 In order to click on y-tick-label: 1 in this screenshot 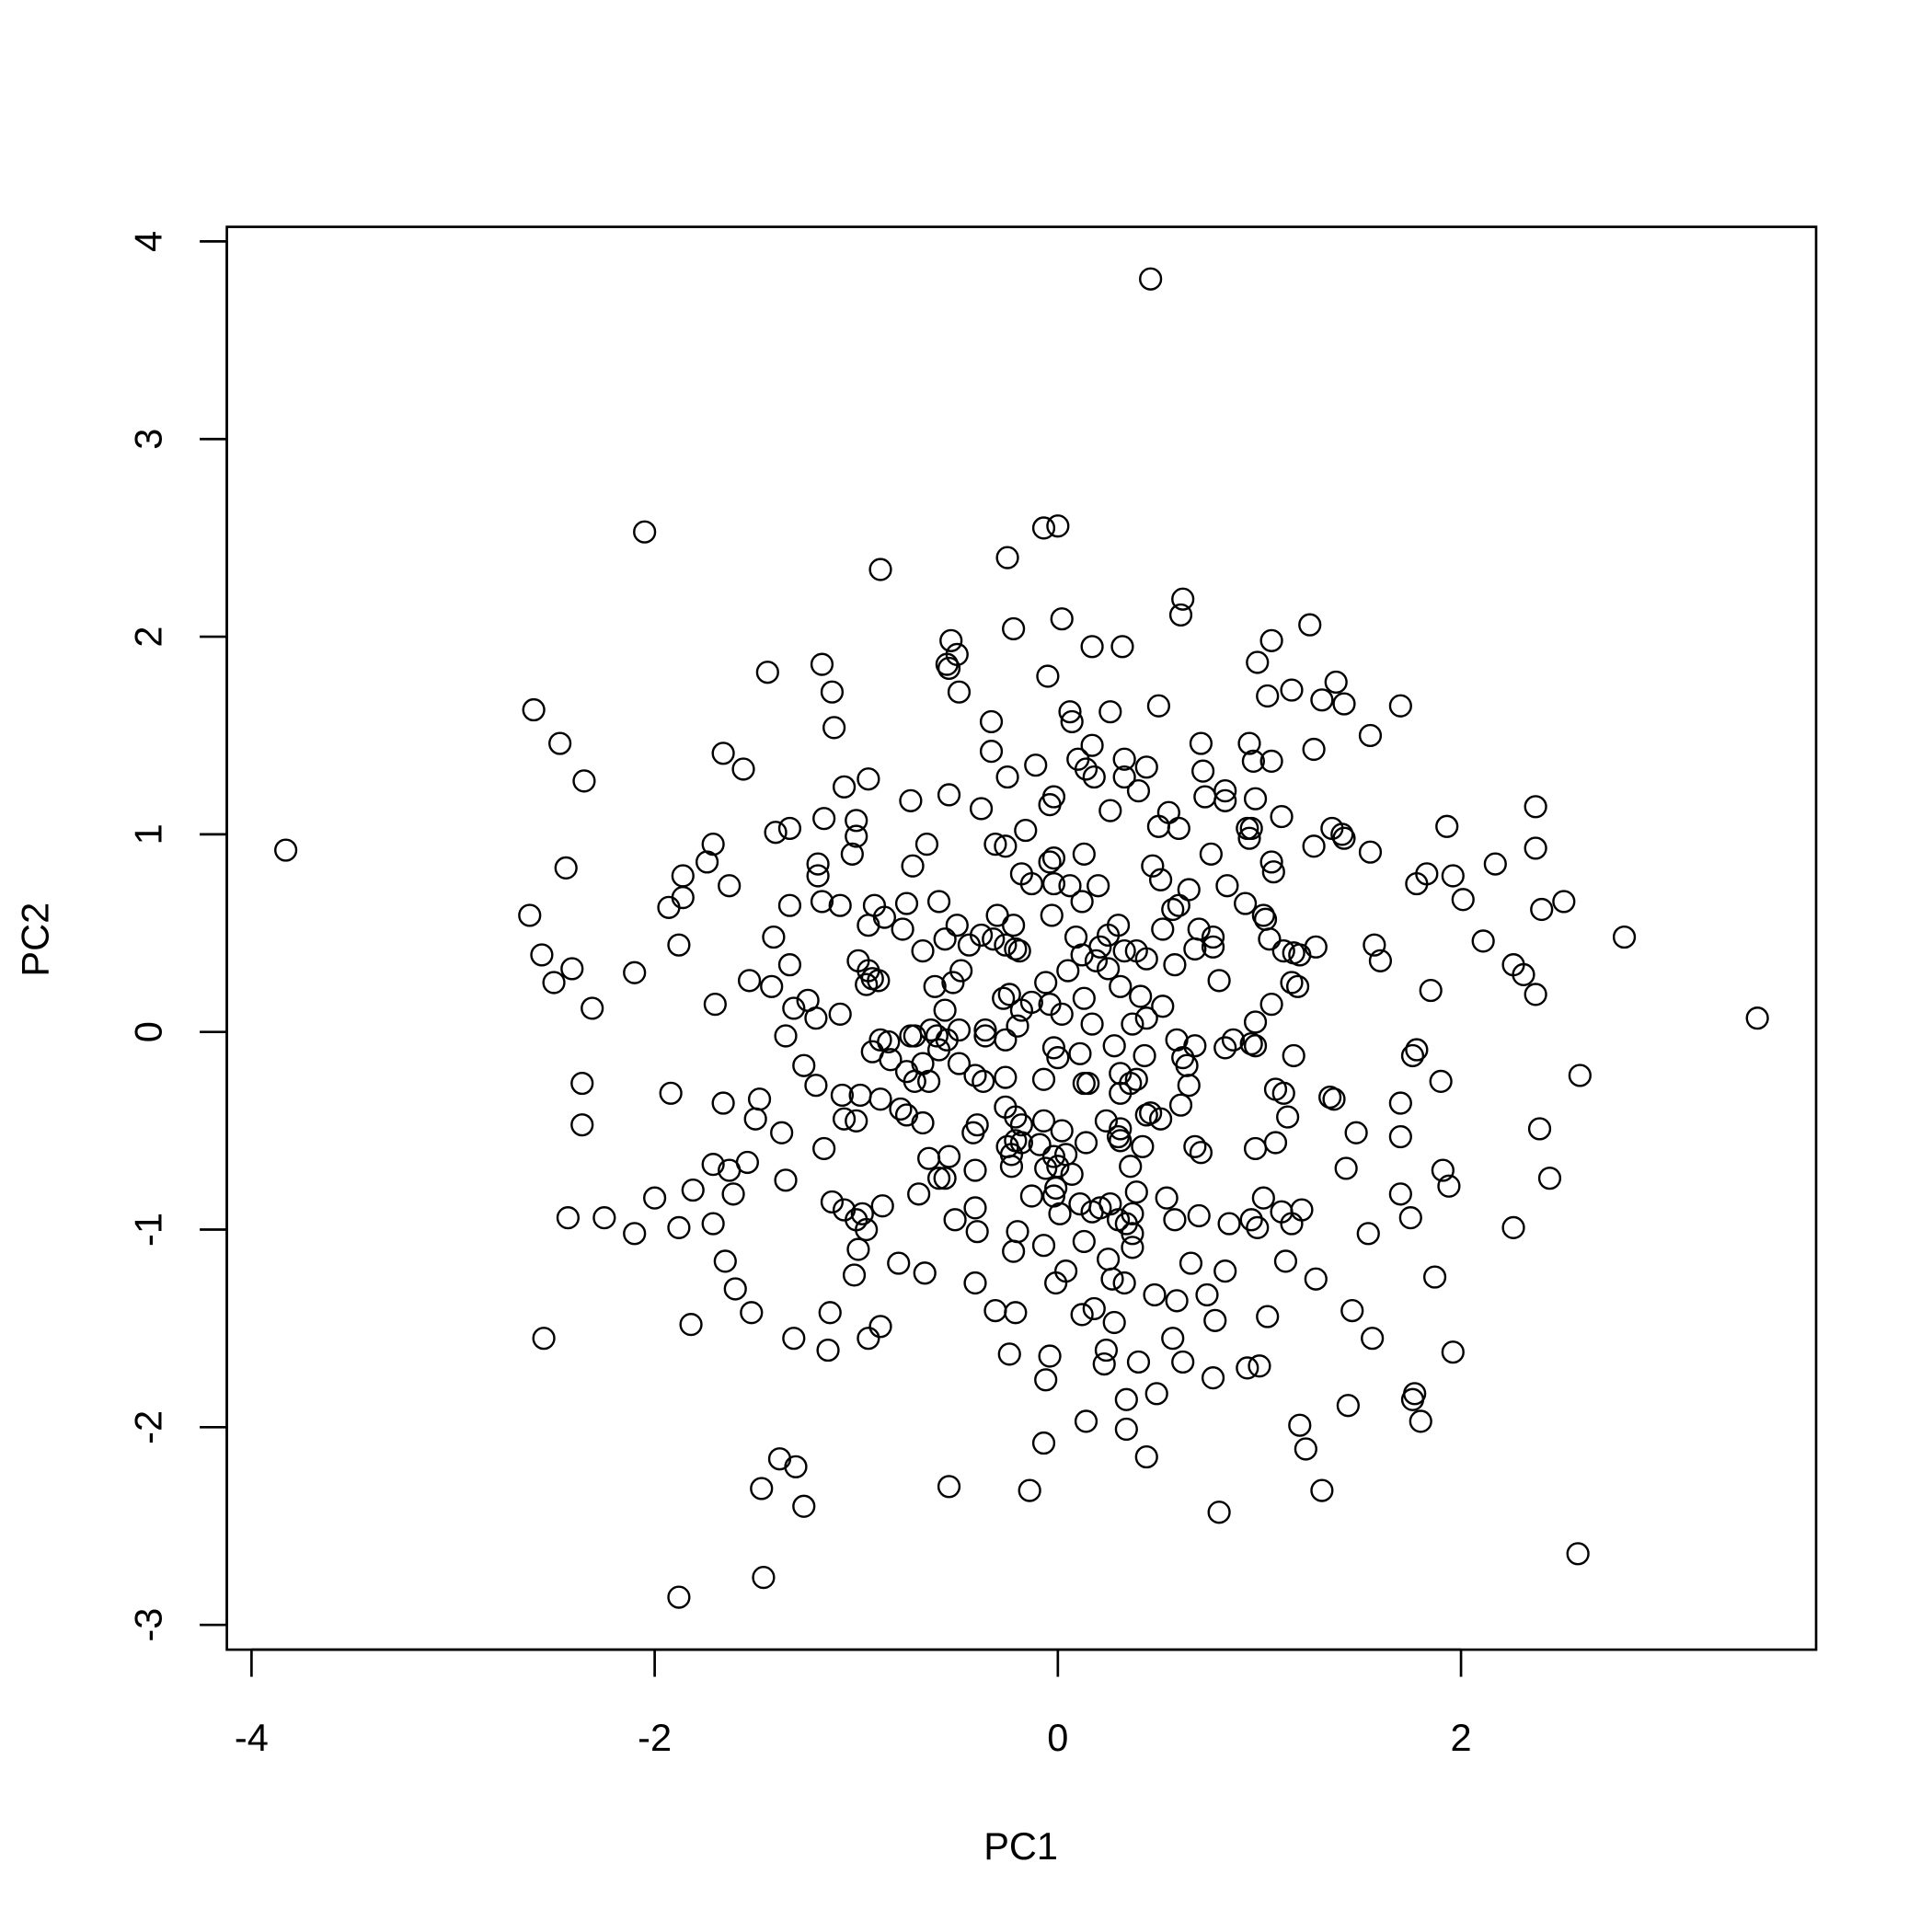, I will do `click(148, 834)`.